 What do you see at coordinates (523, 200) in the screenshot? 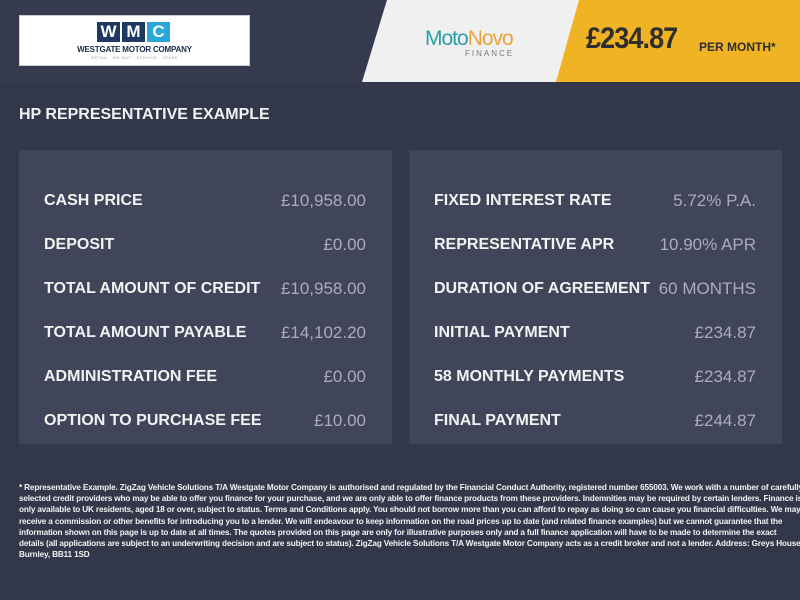
I see `row-label: FIXED INTEREST RATE` at bounding box center [523, 200].